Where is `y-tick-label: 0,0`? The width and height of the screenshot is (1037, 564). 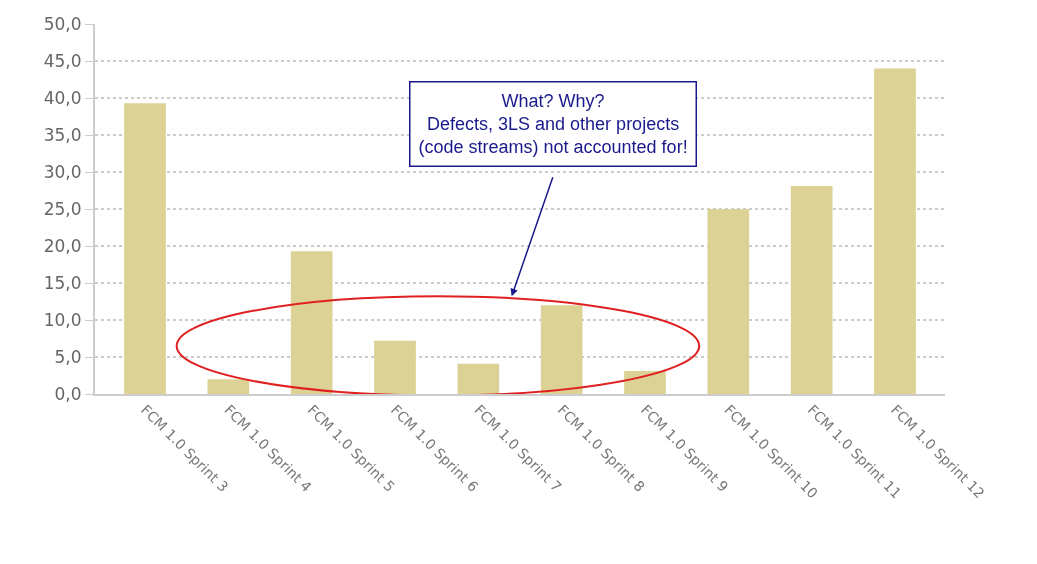
y-tick-label: 0,0 is located at coordinates (68, 393).